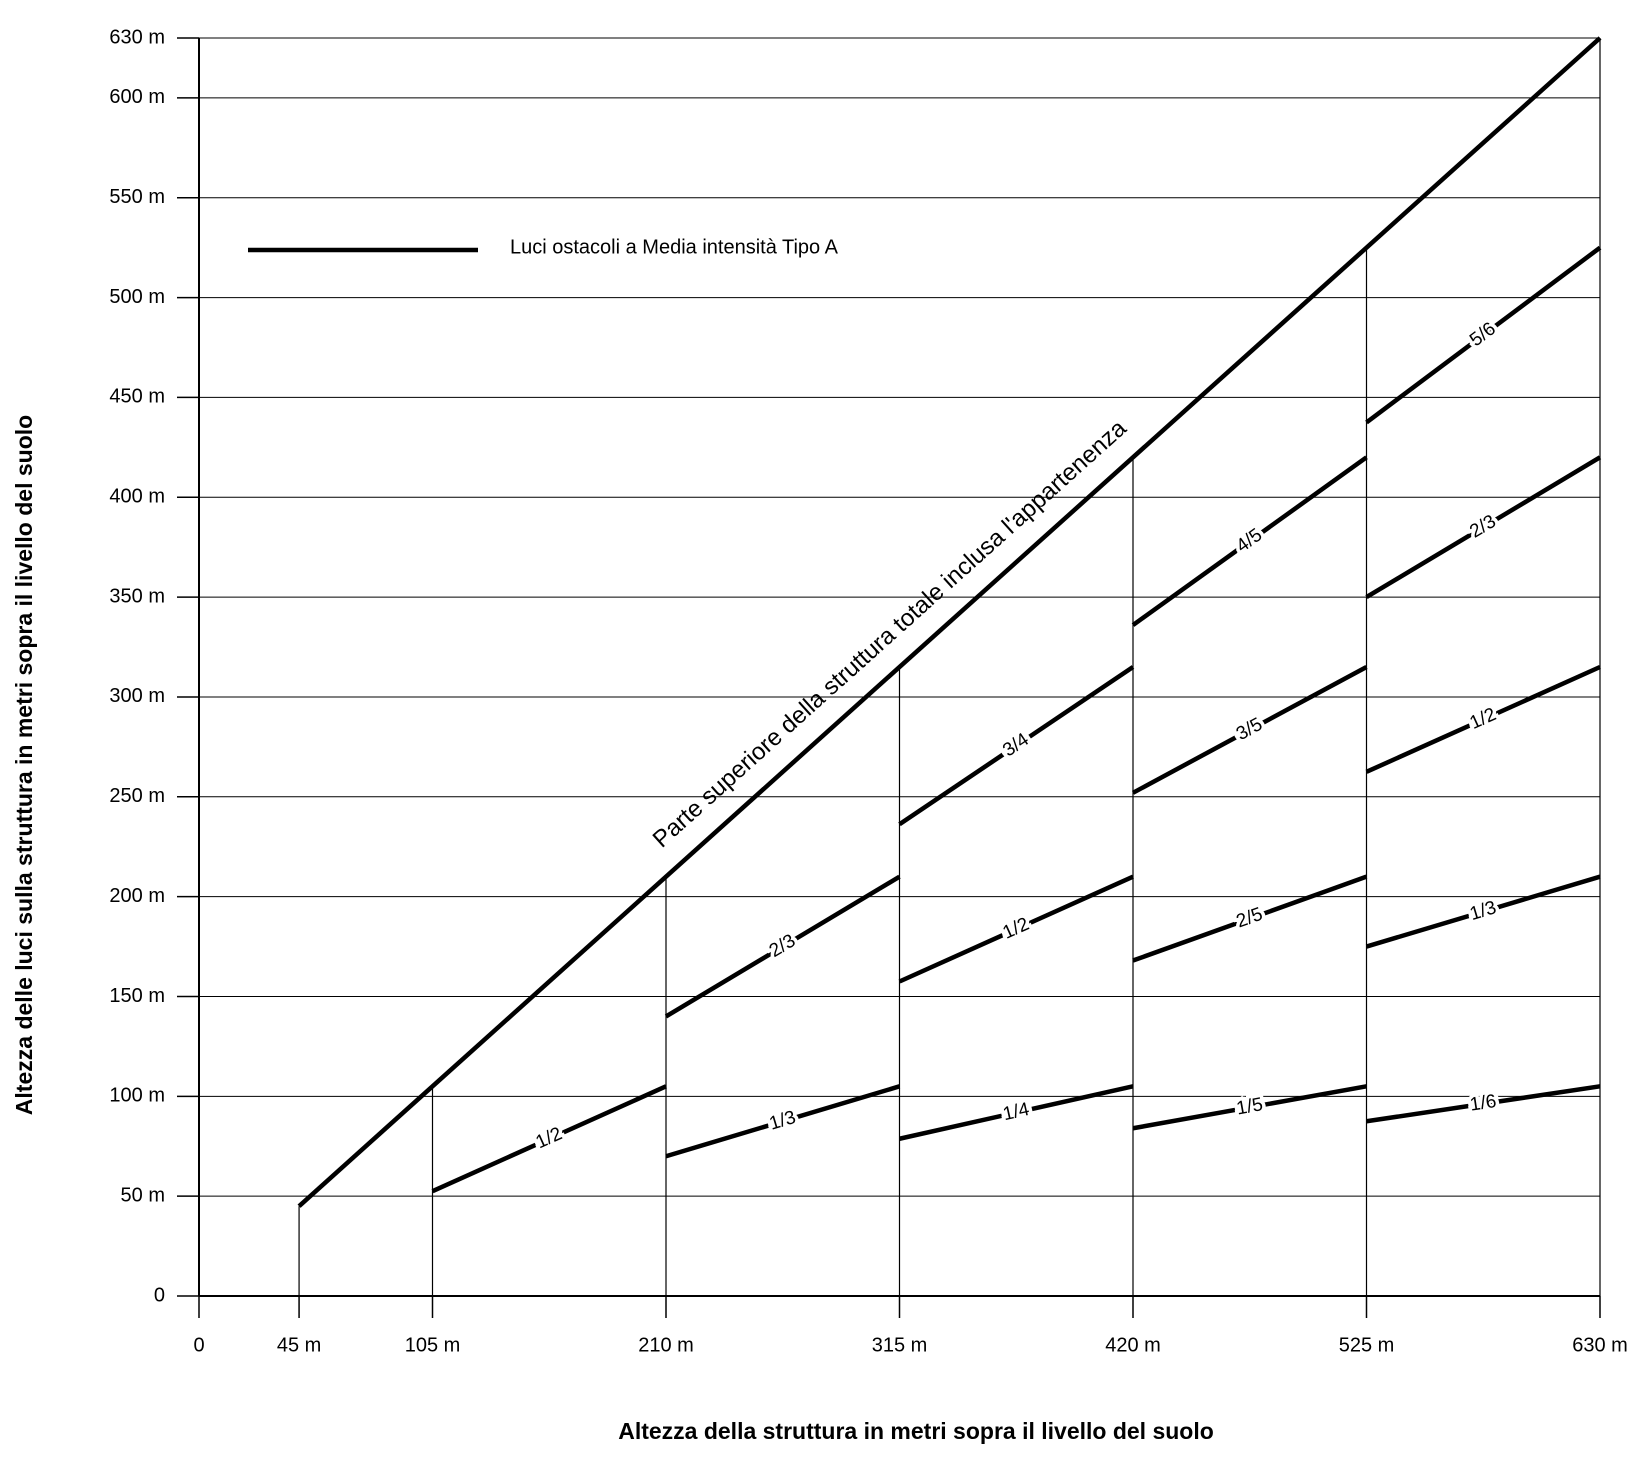 This screenshot has height=1474, width=1633. Describe the element at coordinates (137, 996) in the screenshot. I see `y-tick-label: 150 m` at that location.